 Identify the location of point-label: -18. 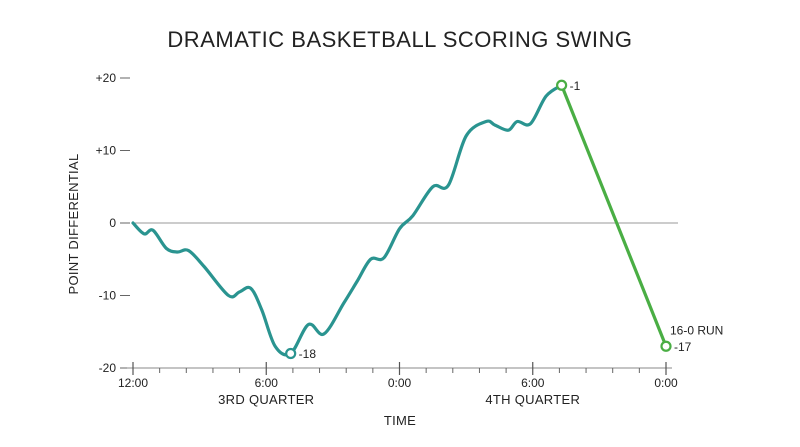
(308, 354).